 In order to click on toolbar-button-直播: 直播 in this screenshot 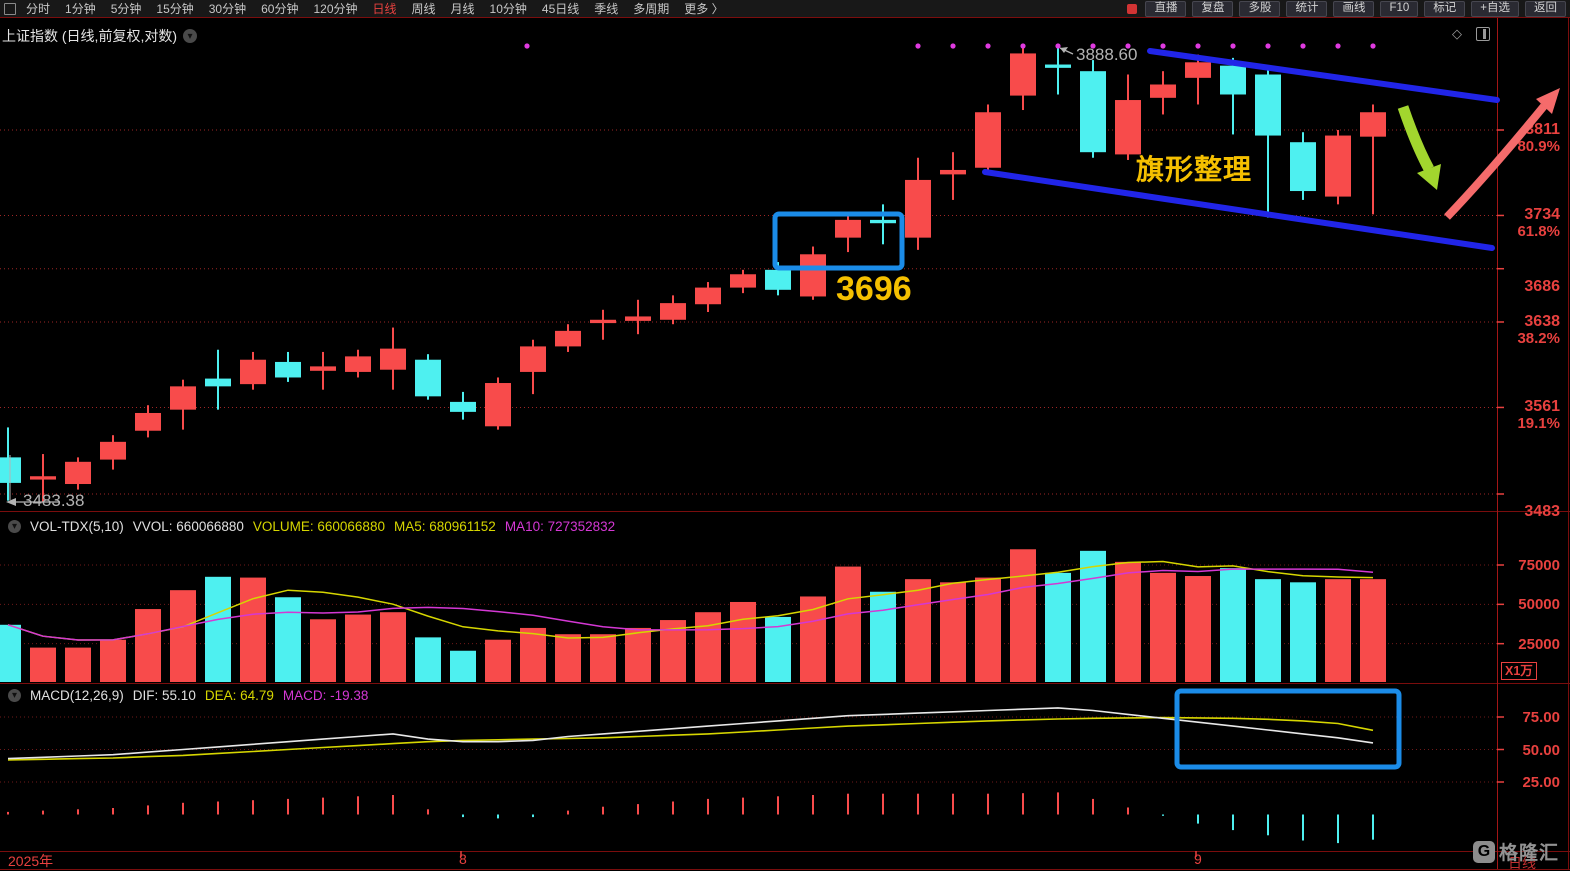, I will do `click(1166, 8)`.